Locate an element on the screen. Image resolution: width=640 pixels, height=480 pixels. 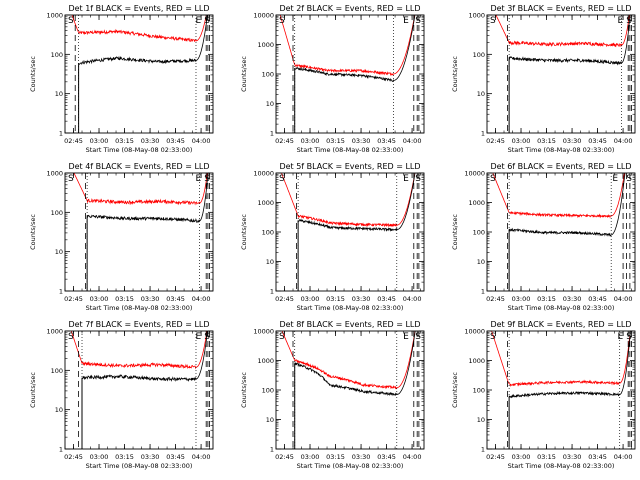
chart-title: Det 9f BLACK = Events, RED = LLD is located at coordinates (560, 324).